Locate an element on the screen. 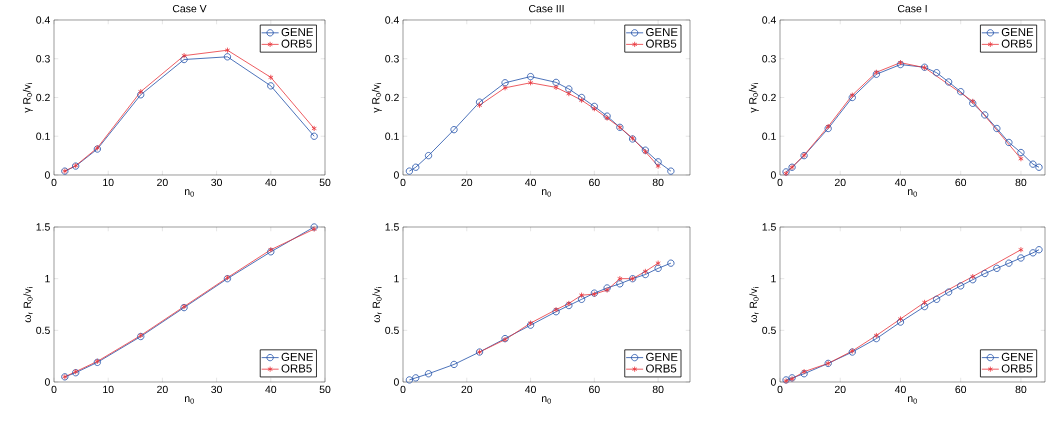 The width and height of the screenshot is (1050, 426). y-tick-label: 1.5 is located at coordinates (769, 227).